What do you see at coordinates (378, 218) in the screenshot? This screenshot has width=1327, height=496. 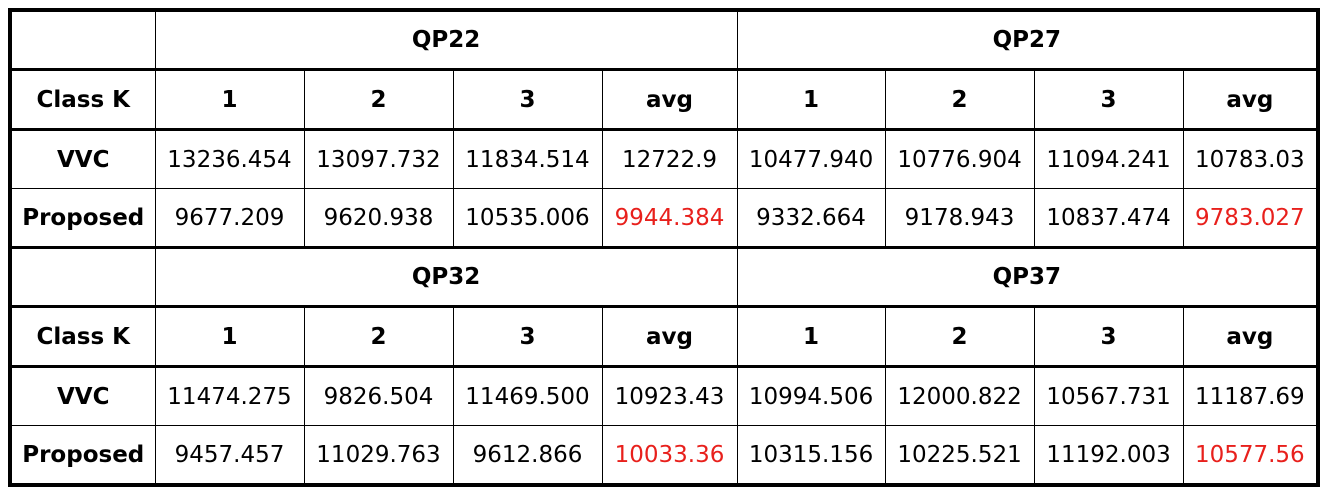 I see `data-cell: 9620.938` at bounding box center [378, 218].